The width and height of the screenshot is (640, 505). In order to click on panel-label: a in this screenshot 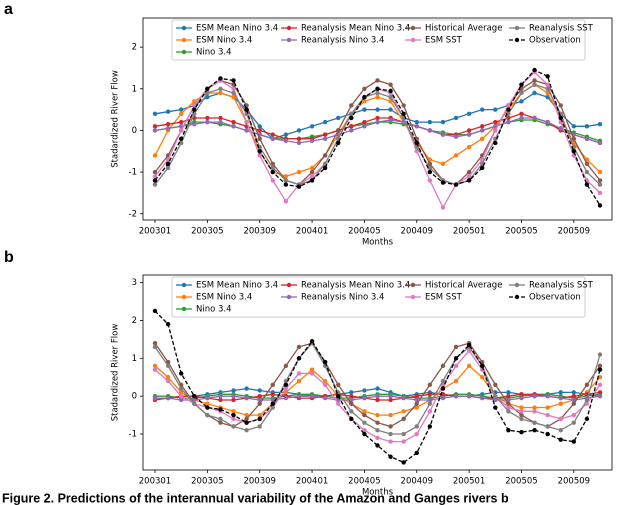, I will do `click(8, 9)`.